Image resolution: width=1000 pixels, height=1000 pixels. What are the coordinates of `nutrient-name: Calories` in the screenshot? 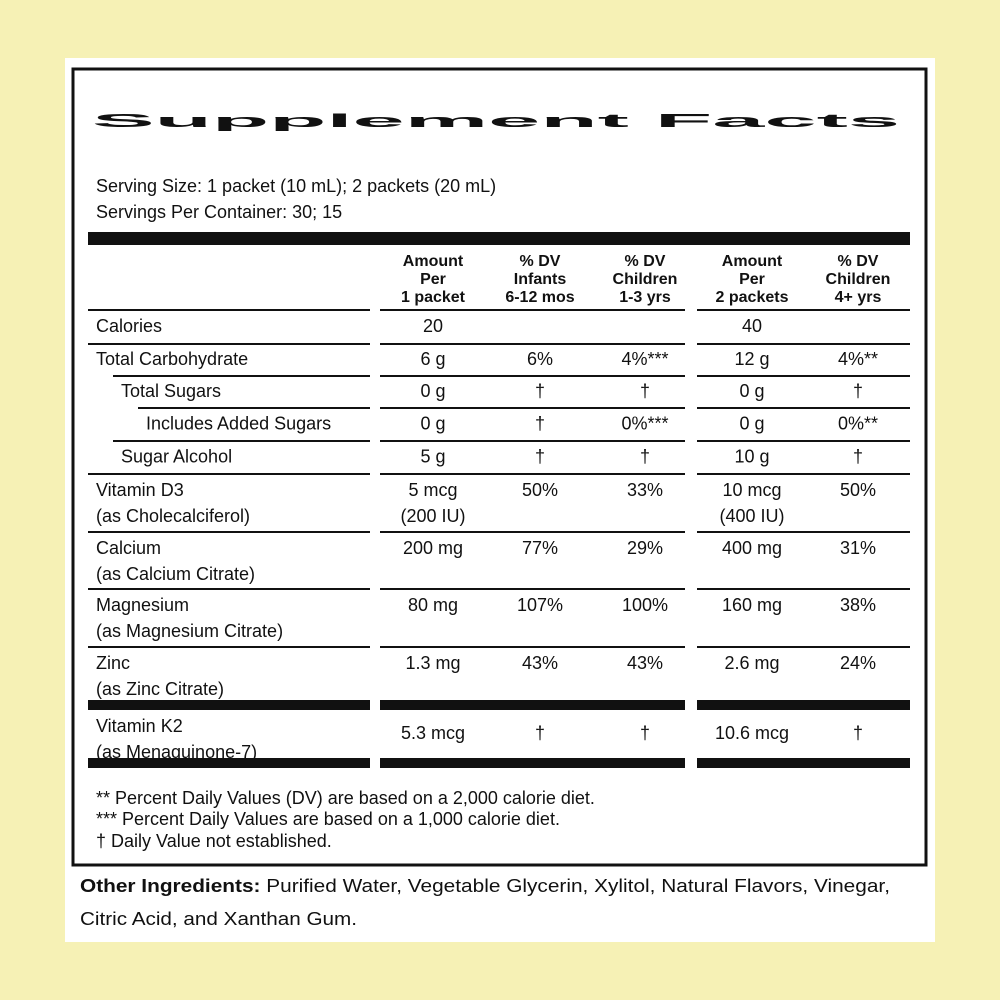 It's located at (129, 326).